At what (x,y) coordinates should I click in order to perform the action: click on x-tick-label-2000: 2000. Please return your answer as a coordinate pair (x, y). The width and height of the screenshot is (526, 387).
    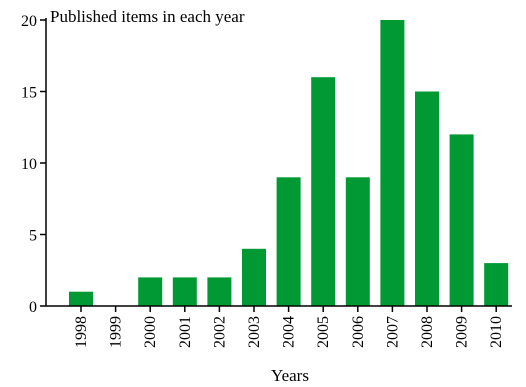
    Looking at the image, I should click on (150, 332).